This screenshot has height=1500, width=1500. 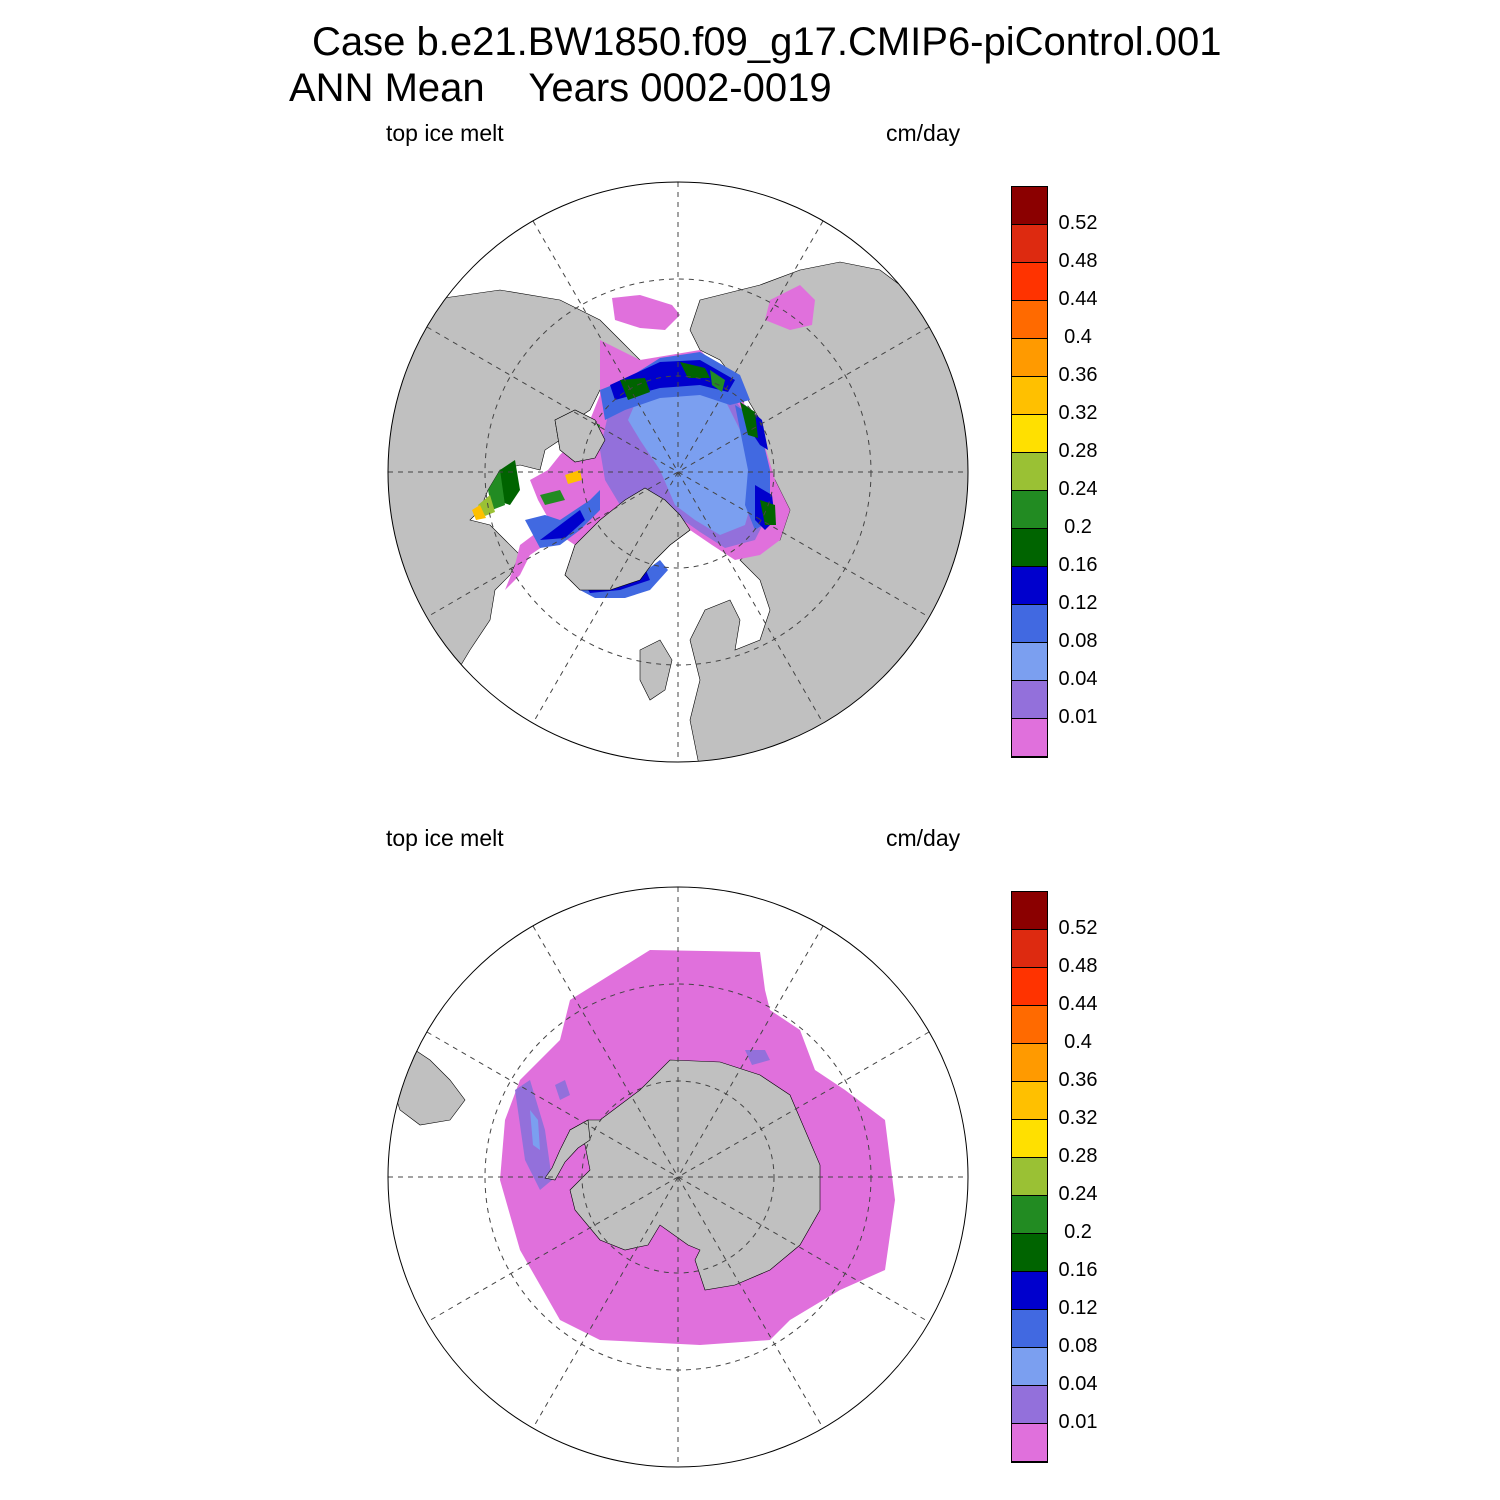 I want to click on north-colorbar-label: 0.24, so click(x=1078, y=489).